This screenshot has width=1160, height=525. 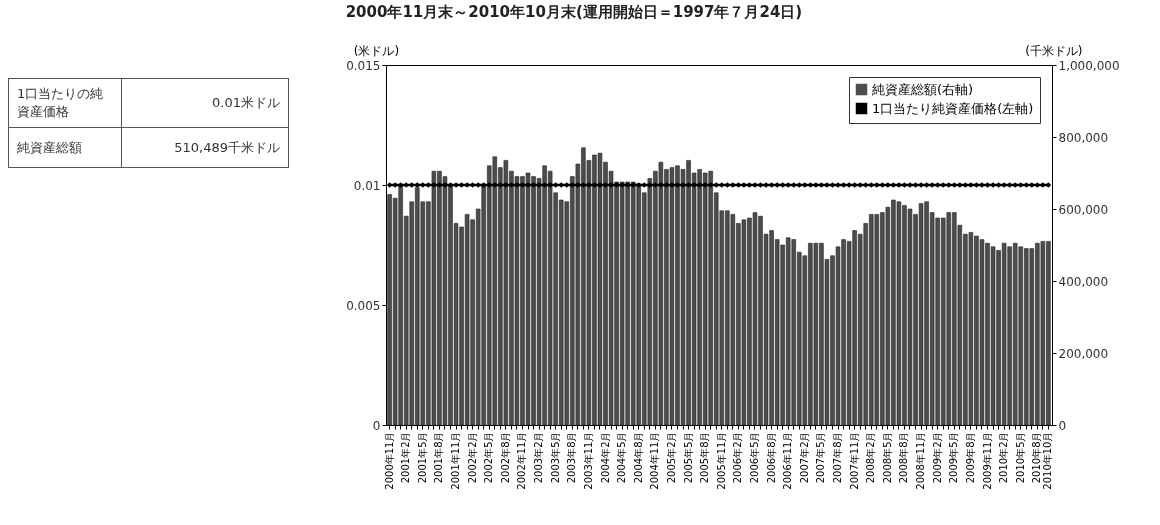 I want to click on y2-tick-label: 800,000, so click(x=1083, y=137).